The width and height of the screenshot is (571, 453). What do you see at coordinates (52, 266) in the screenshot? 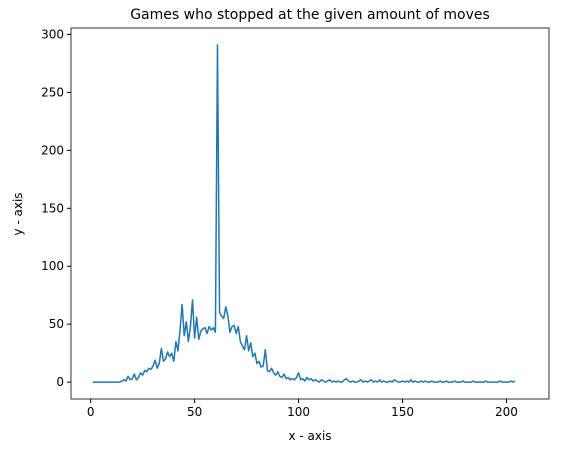
I see `y-tick-label: 100` at bounding box center [52, 266].